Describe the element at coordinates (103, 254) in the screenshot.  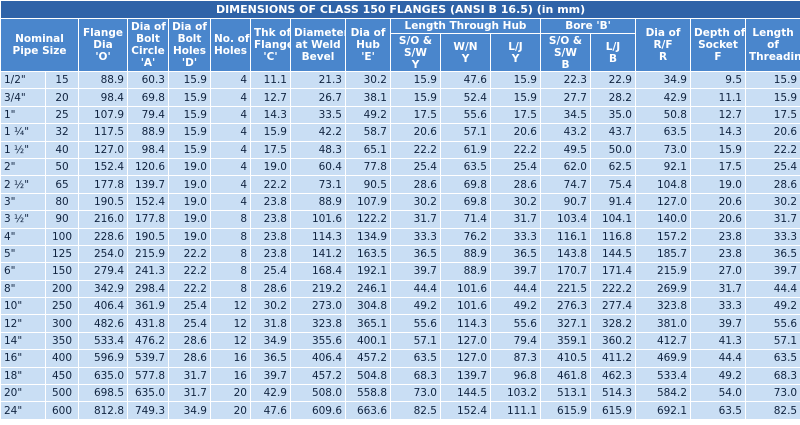
I see `cell: 254.0` at that location.